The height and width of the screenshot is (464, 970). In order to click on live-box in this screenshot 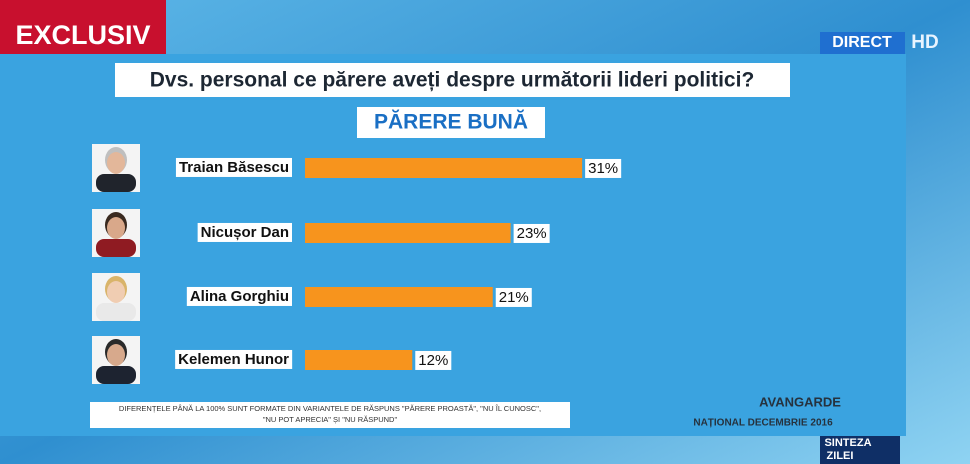, I will do `click(862, 43)`.